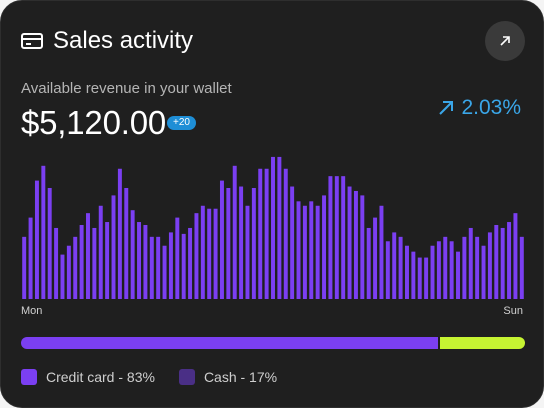 This screenshot has height=408, width=544. I want to click on card-title: Sales activity, so click(123, 40).